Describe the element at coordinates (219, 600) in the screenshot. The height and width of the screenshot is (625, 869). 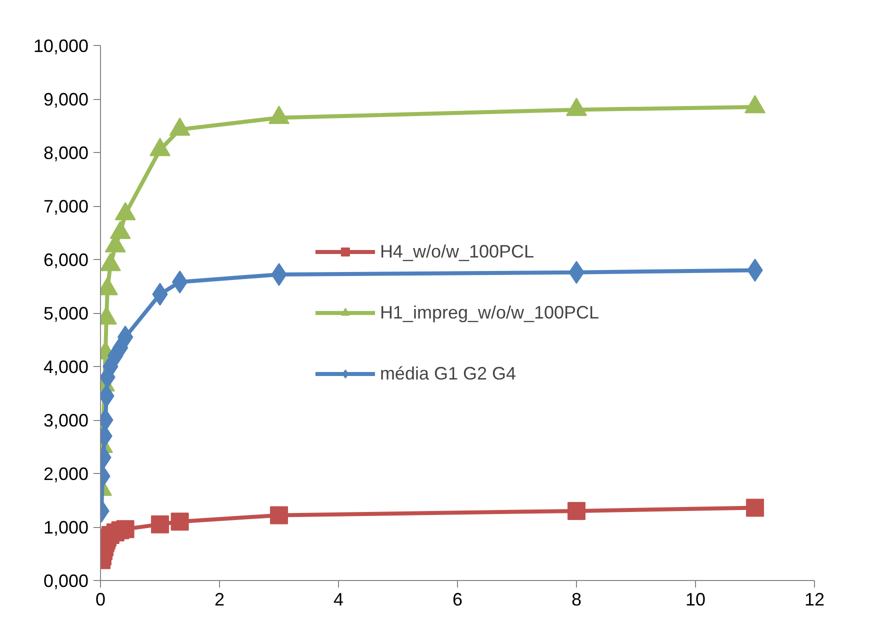
I see `x-tick-label: 2` at that location.